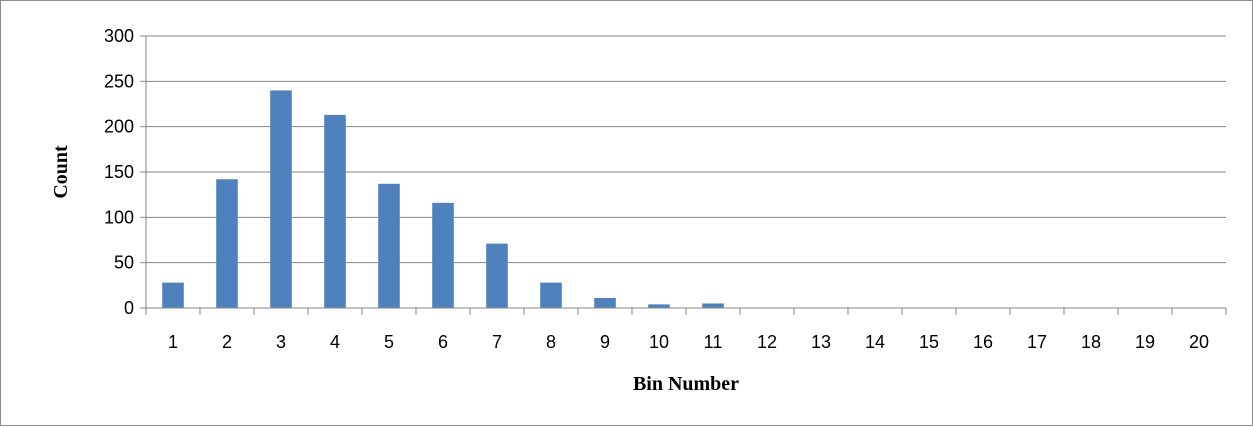  I want to click on y-tick-label: 250, so click(119, 81).